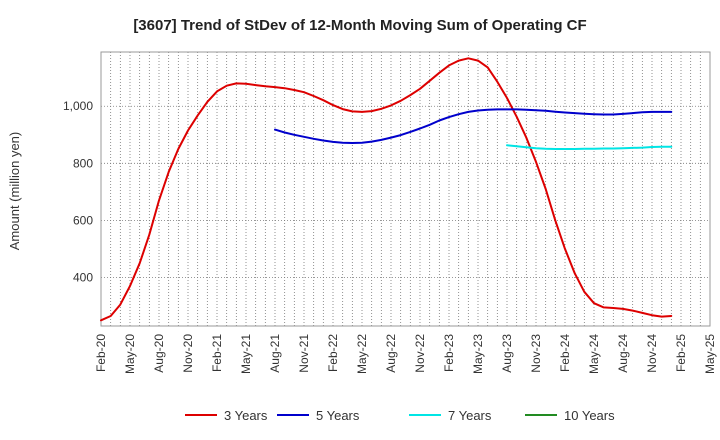 The height and width of the screenshot is (440, 720). What do you see at coordinates (589, 415) in the screenshot?
I see `legend-label-10-years: 10 Years` at bounding box center [589, 415].